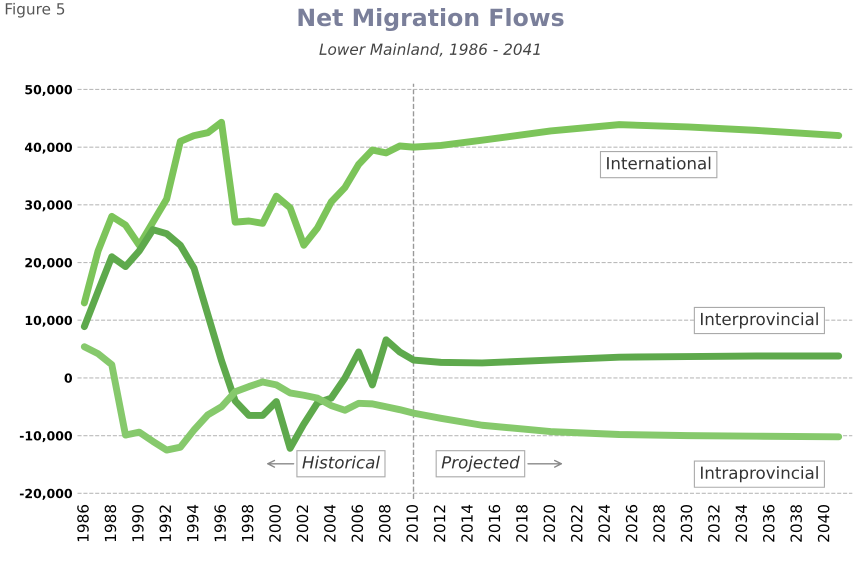  What do you see at coordinates (412, 523) in the screenshot?
I see `x-tick-label: 2010` at bounding box center [412, 523].